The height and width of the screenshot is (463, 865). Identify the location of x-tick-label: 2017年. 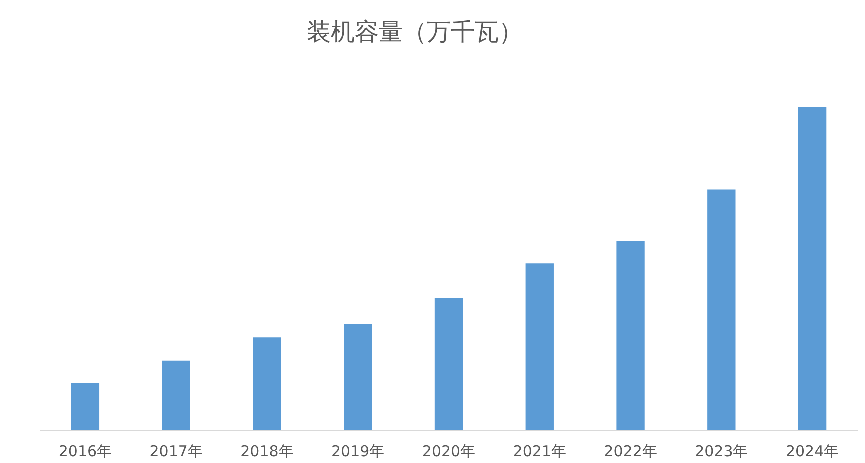
(176, 451).